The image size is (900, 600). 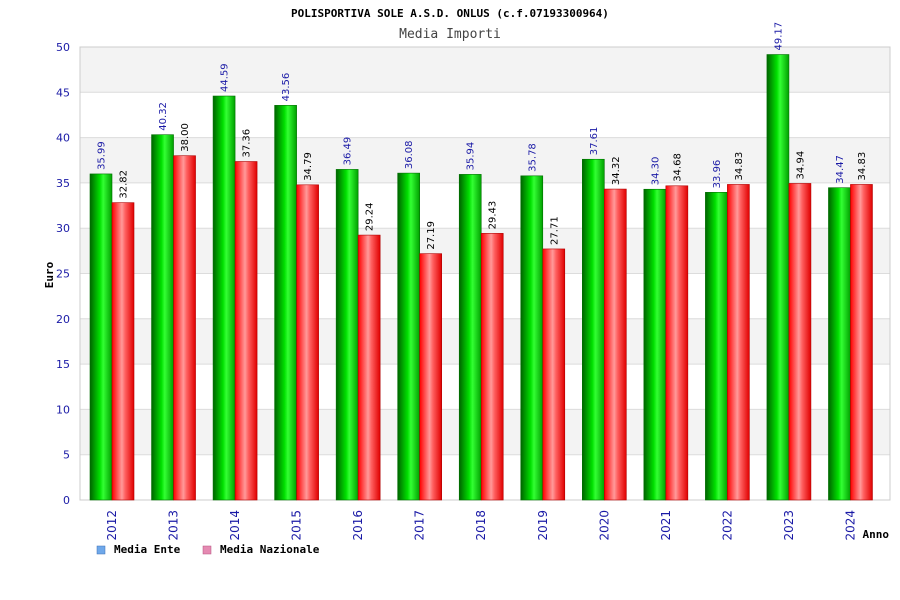 What do you see at coordinates (677, 167) in the screenshot?
I see `data-label-media-nazionale-2021: 34.68` at bounding box center [677, 167].